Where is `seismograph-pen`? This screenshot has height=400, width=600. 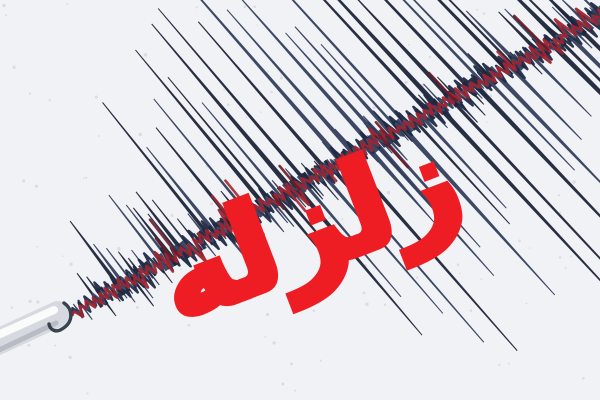
seismograph-pen is located at coordinates (36, 328).